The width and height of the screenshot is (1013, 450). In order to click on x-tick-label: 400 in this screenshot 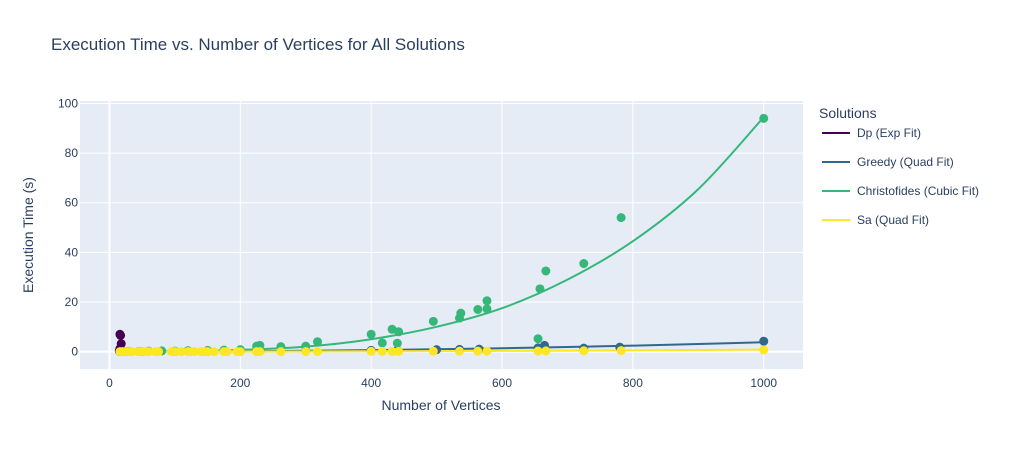, I will do `click(371, 383)`.